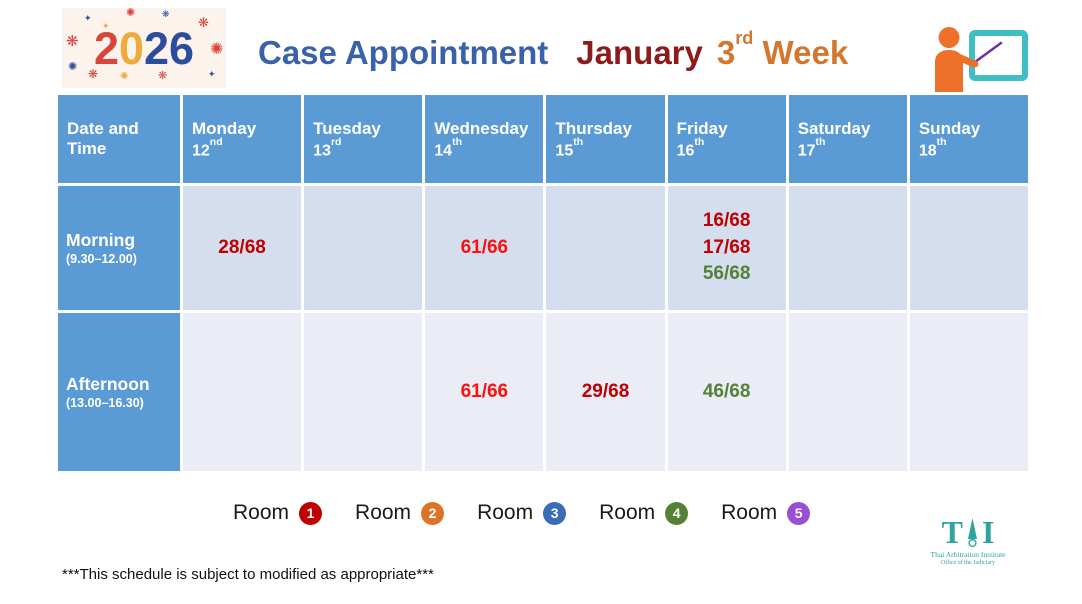 This screenshot has height=604, width=1082. I want to click on legend-item-room-1: Room 1, so click(278, 513).